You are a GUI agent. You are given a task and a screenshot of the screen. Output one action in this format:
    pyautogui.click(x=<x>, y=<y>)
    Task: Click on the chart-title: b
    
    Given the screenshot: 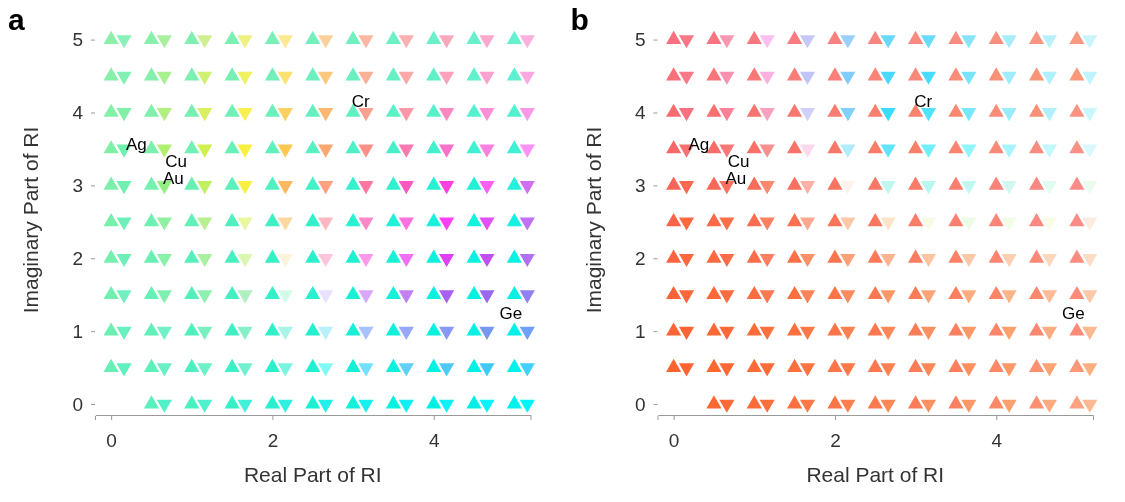 What is the action you would take?
    pyautogui.click(x=579, y=19)
    